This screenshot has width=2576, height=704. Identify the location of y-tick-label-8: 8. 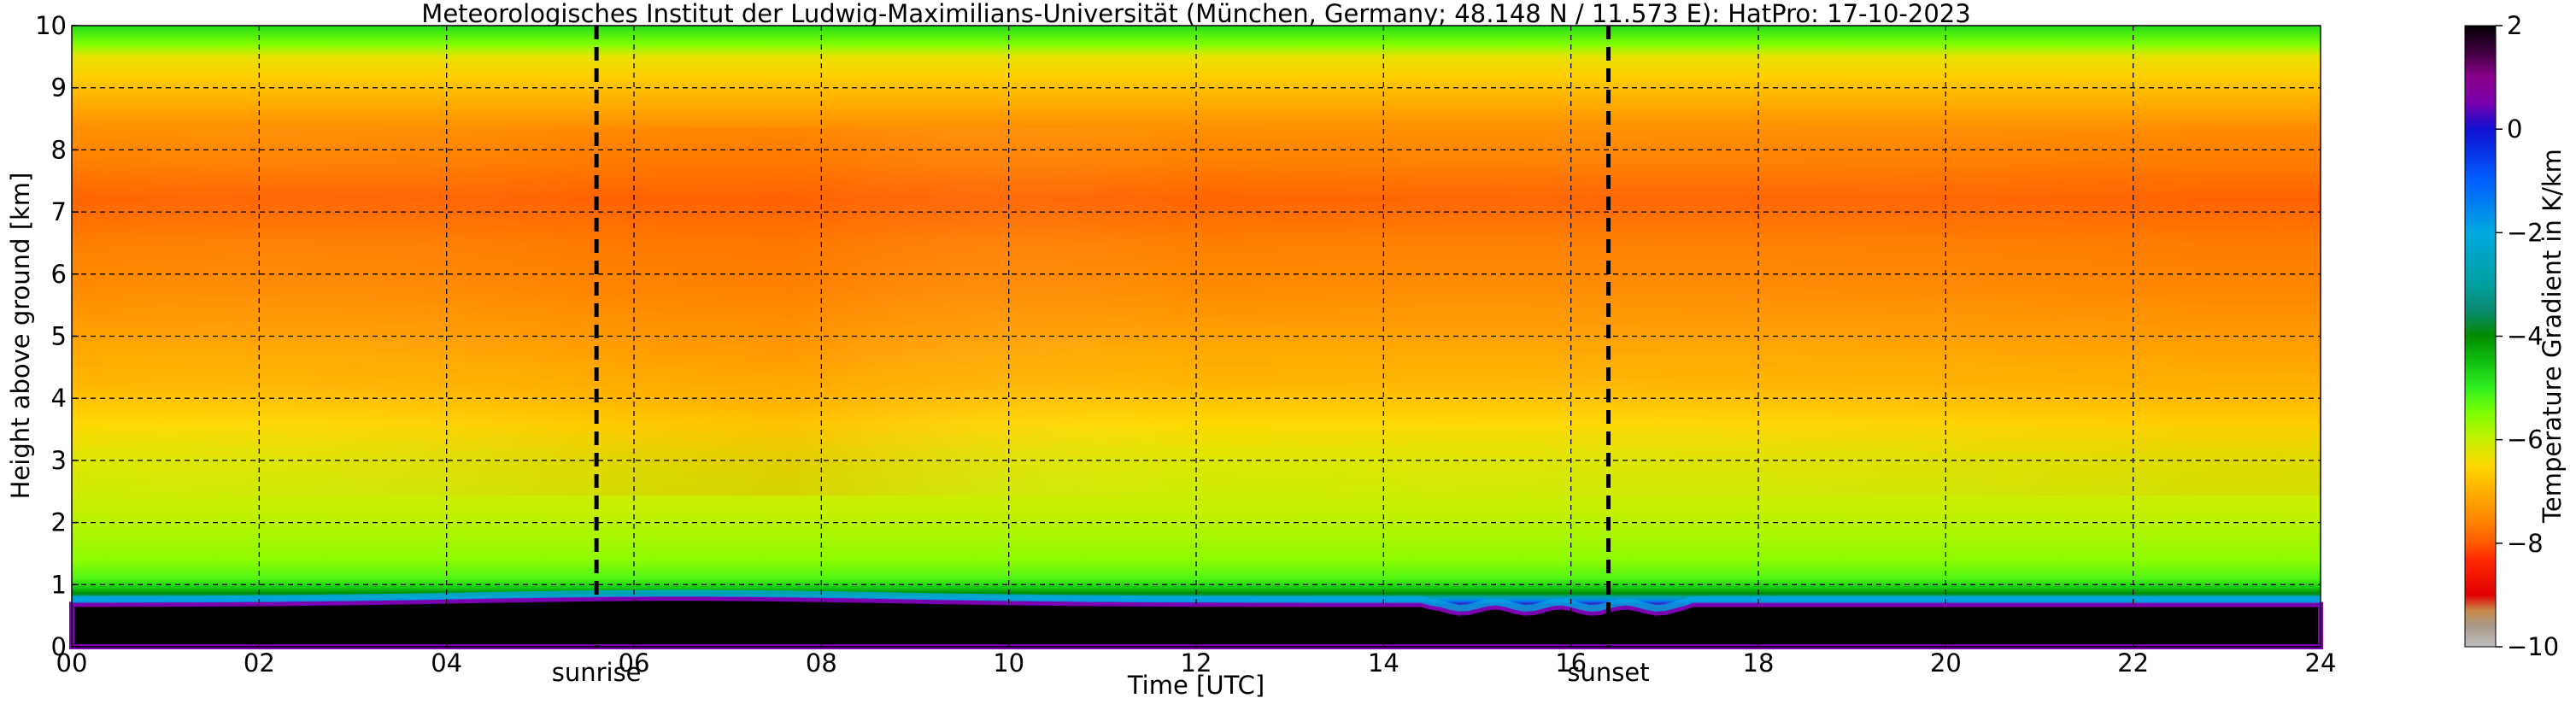
(59, 149).